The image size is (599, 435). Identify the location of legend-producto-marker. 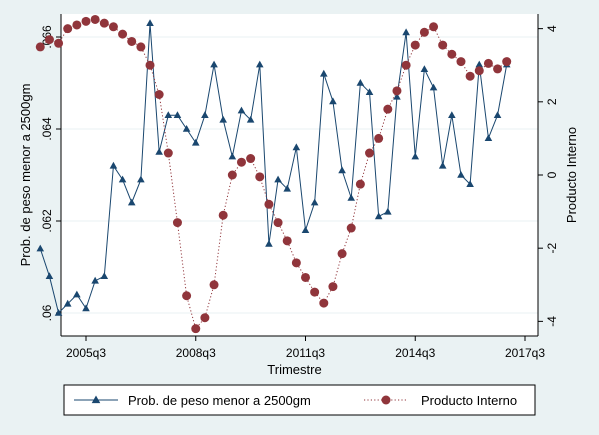
(386, 400).